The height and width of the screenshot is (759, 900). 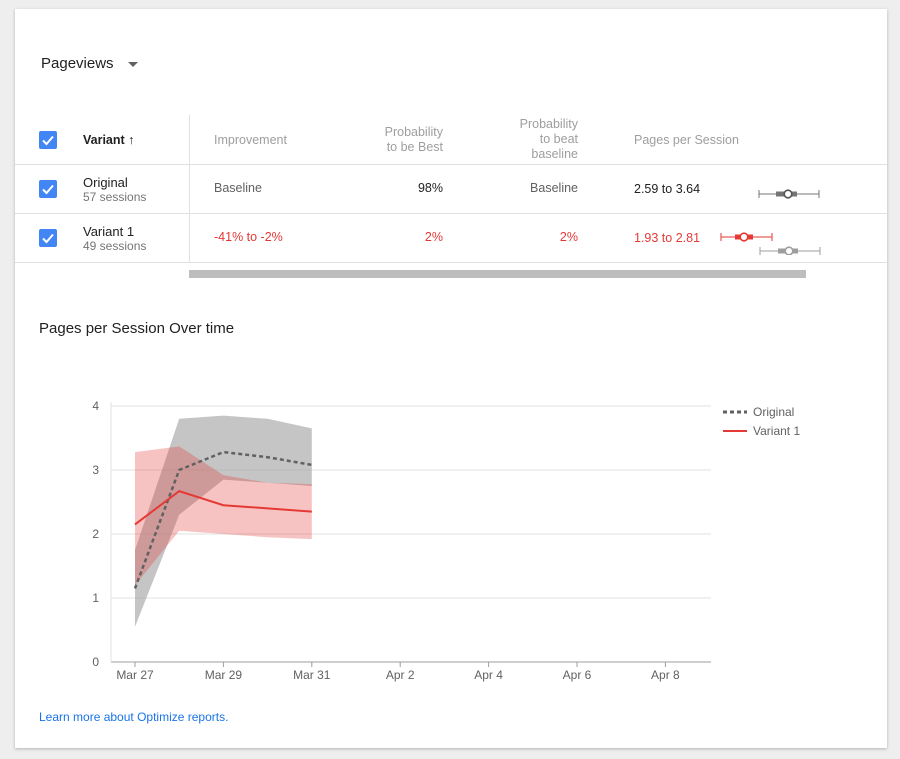 What do you see at coordinates (430, 188) in the screenshot?
I see `prob-best-value: 98%` at bounding box center [430, 188].